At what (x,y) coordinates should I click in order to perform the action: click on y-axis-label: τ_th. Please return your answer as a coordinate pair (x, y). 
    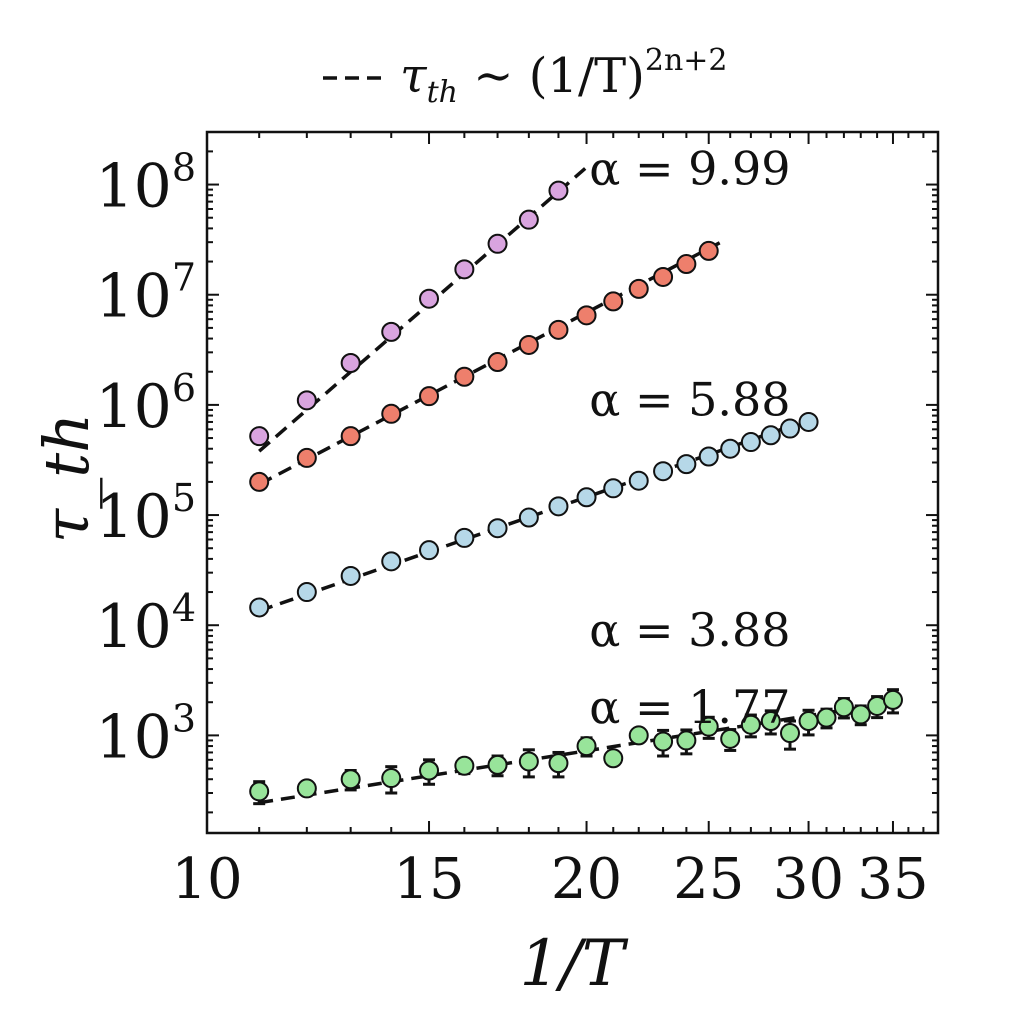
    Looking at the image, I should click on (66, 478).